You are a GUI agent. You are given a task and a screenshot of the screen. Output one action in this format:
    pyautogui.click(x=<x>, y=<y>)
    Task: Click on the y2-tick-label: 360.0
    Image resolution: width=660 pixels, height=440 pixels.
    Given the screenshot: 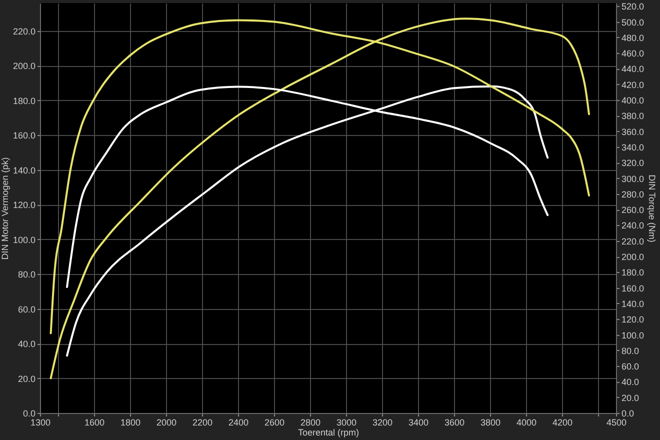 What is the action you would take?
    pyautogui.click(x=633, y=131)
    